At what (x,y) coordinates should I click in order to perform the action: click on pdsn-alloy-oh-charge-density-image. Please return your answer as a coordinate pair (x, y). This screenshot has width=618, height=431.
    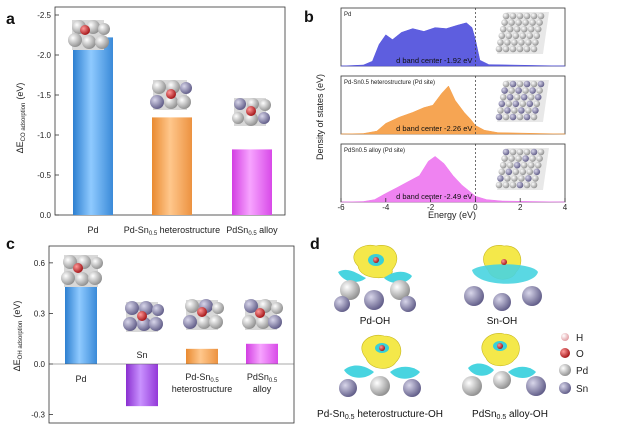
    Looking at the image, I should click on (504, 364).